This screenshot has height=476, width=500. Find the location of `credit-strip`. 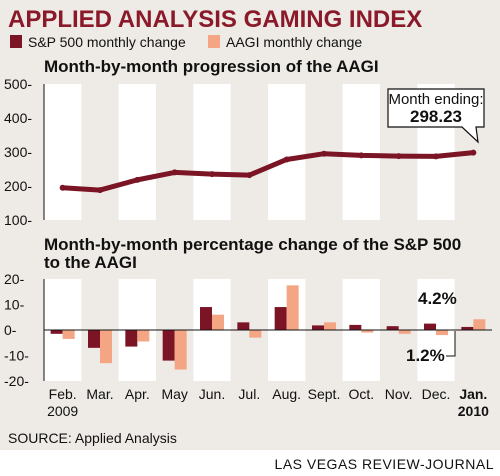

credit-strip is located at coordinates (250, 463).